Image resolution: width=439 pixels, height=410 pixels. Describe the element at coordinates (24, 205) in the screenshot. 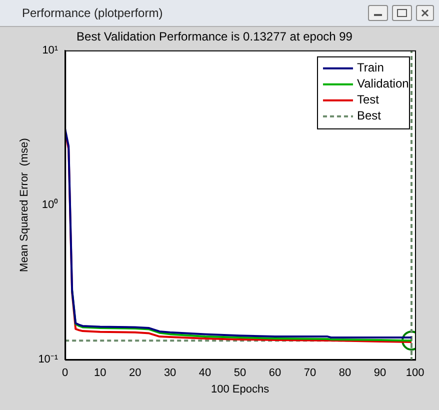

I see `y-axis-title: Mean Squared Error (mse)` at that location.